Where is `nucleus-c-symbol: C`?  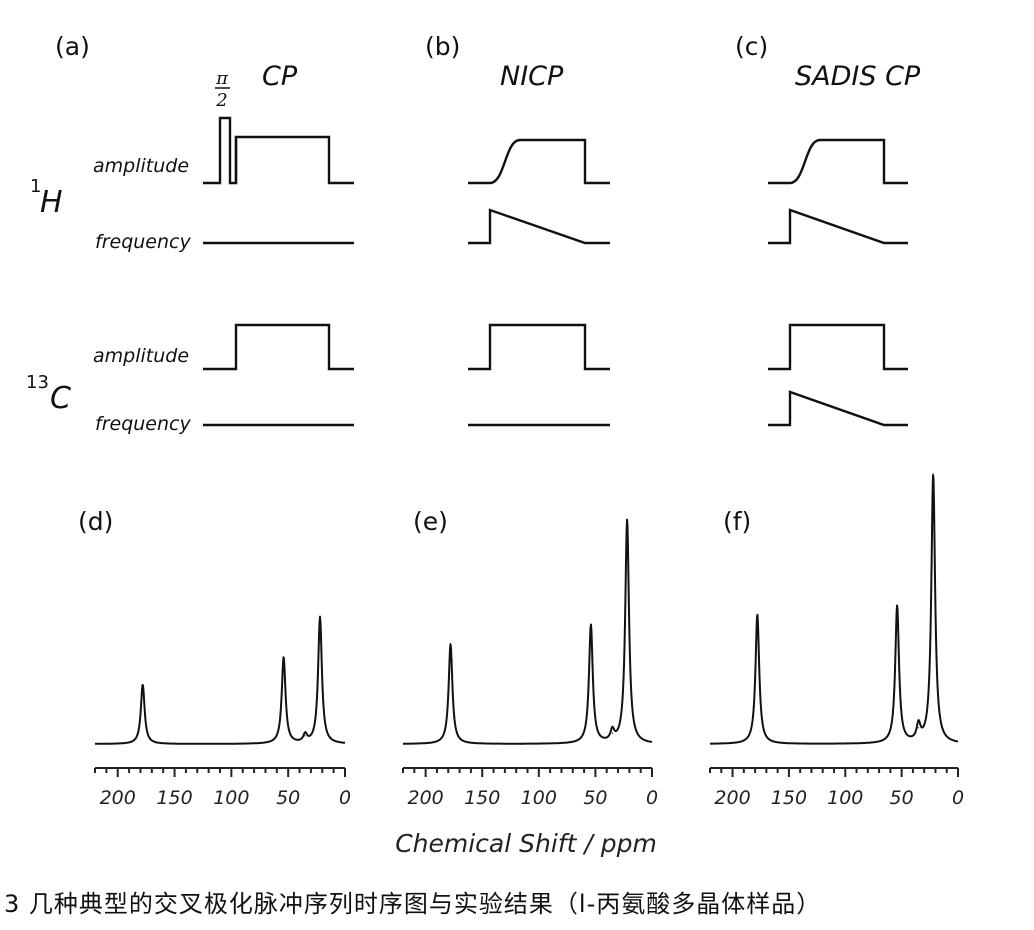
nucleus-c-symbol: C is located at coordinates (60, 398).